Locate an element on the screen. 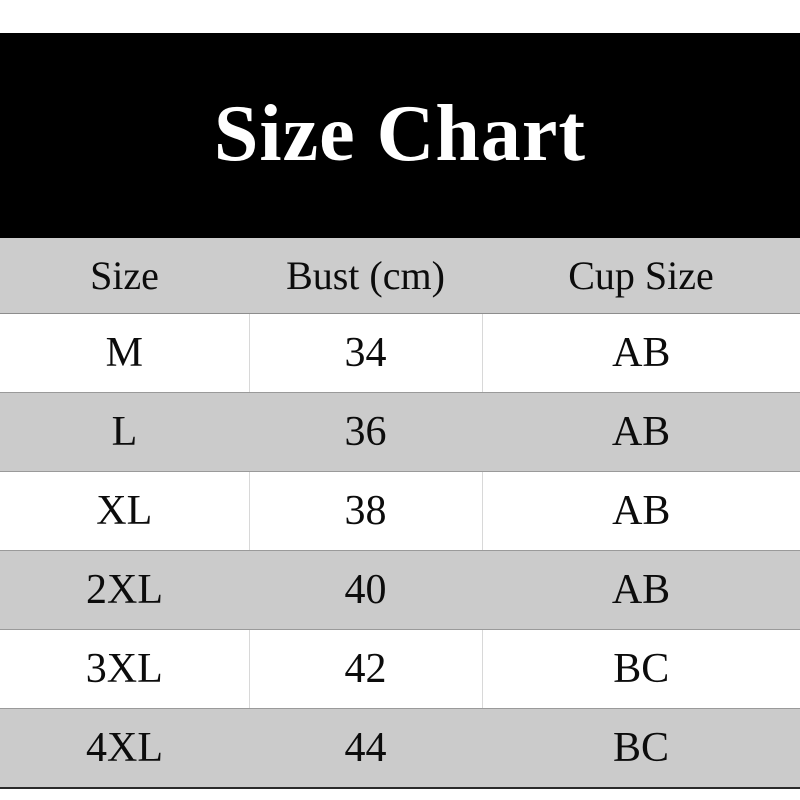  table-row: L 36 AB is located at coordinates (400, 432).